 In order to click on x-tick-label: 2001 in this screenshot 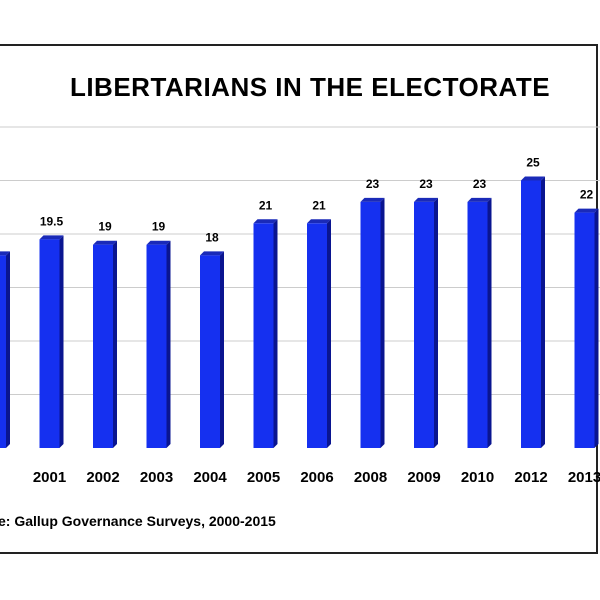, I will do `click(49, 477)`.